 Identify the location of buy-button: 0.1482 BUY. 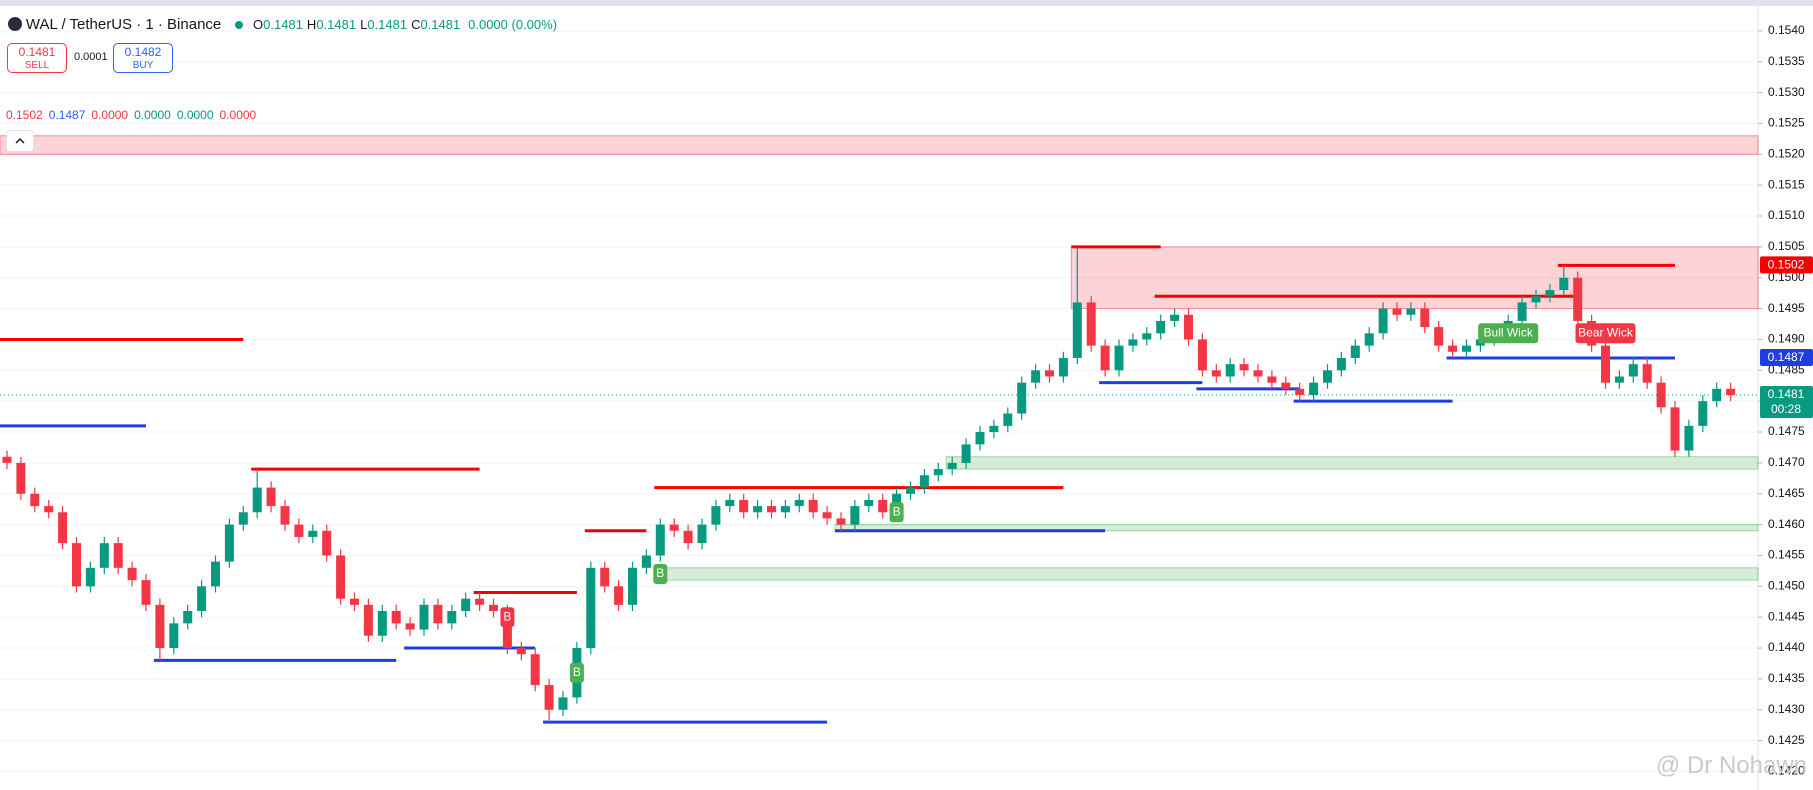
(143, 58).